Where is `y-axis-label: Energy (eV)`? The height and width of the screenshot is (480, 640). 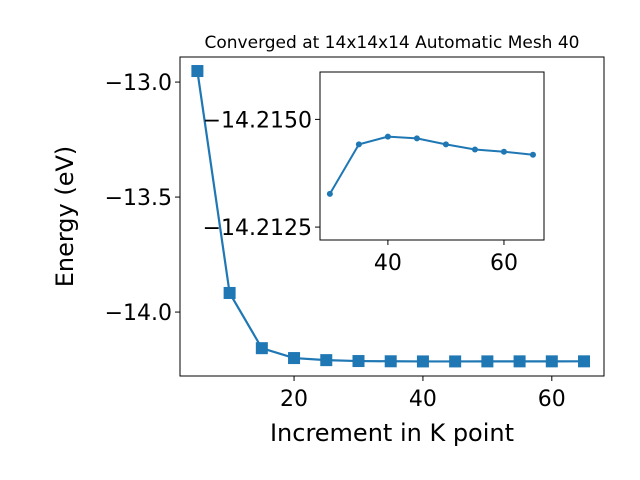 y-axis-label: Energy (eV) is located at coordinates (65, 217).